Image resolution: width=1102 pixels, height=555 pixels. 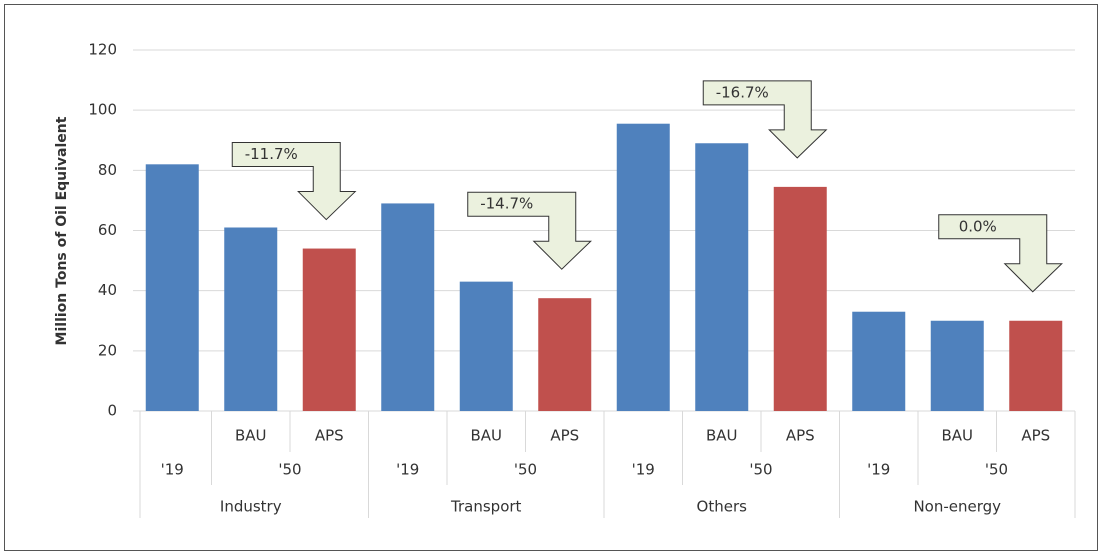 I want to click on y-tick-label: 120, so click(x=102, y=50).